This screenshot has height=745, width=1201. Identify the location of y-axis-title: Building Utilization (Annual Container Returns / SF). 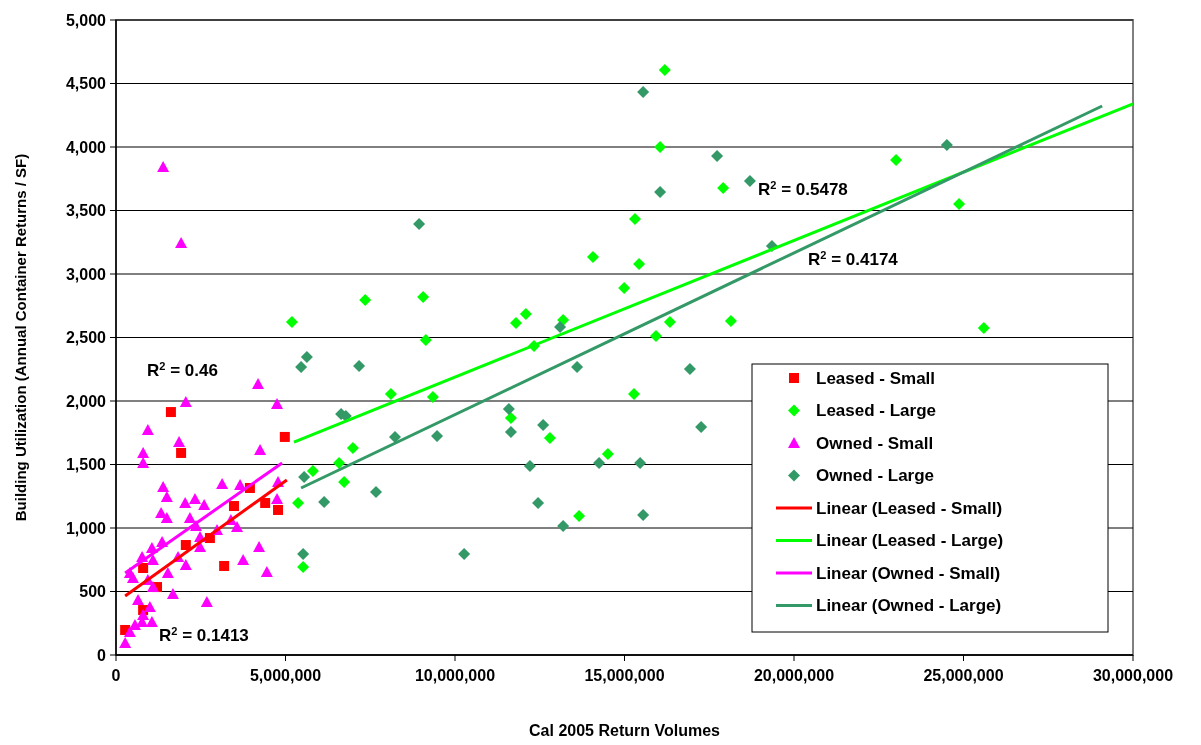
(20, 337).